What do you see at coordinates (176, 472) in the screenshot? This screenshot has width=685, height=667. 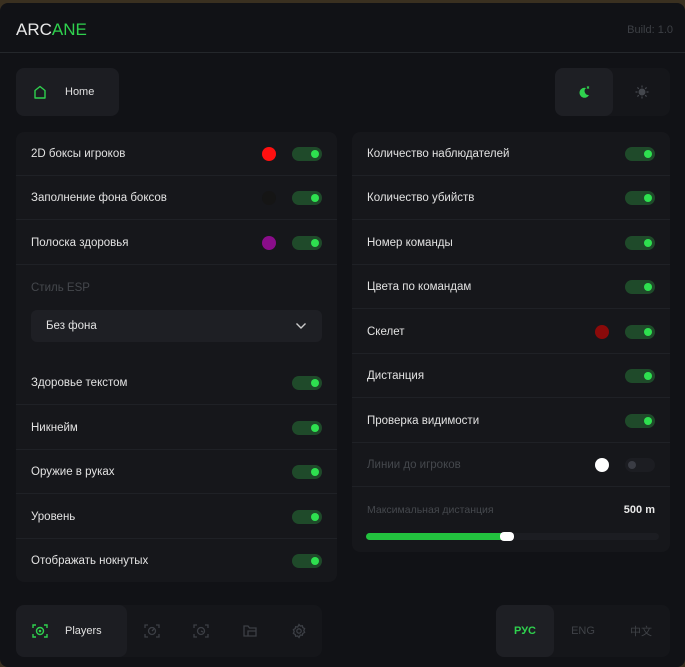 I see `setting-row: Оружие в руках` at bounding box center [176, 472].